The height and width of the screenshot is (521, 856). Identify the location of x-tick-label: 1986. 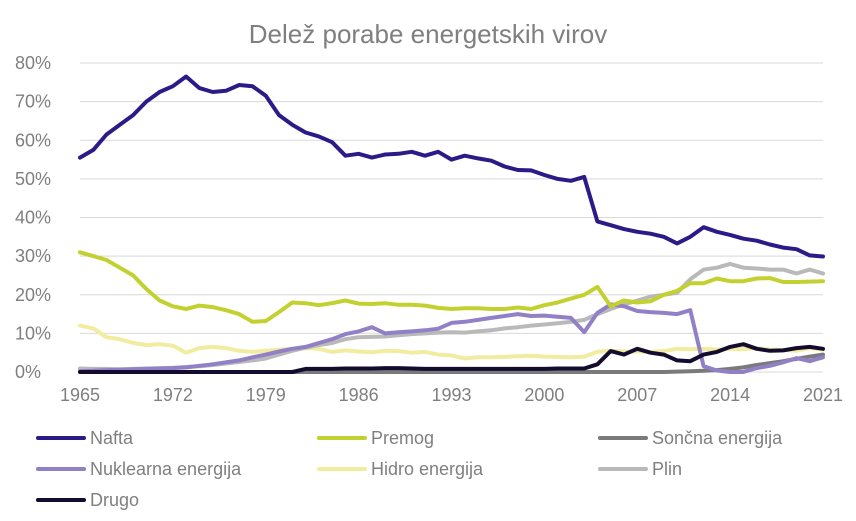
(359, 395).